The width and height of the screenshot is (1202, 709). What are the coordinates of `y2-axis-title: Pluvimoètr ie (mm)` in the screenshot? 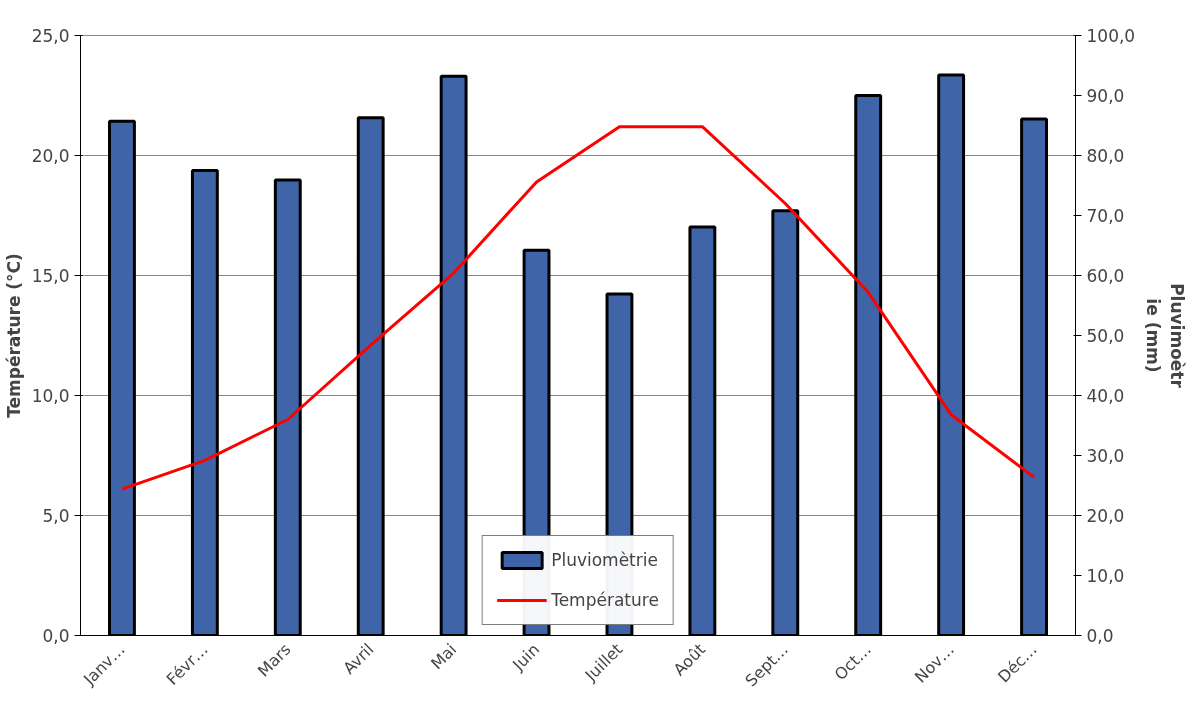 It's located at (1165, 336).